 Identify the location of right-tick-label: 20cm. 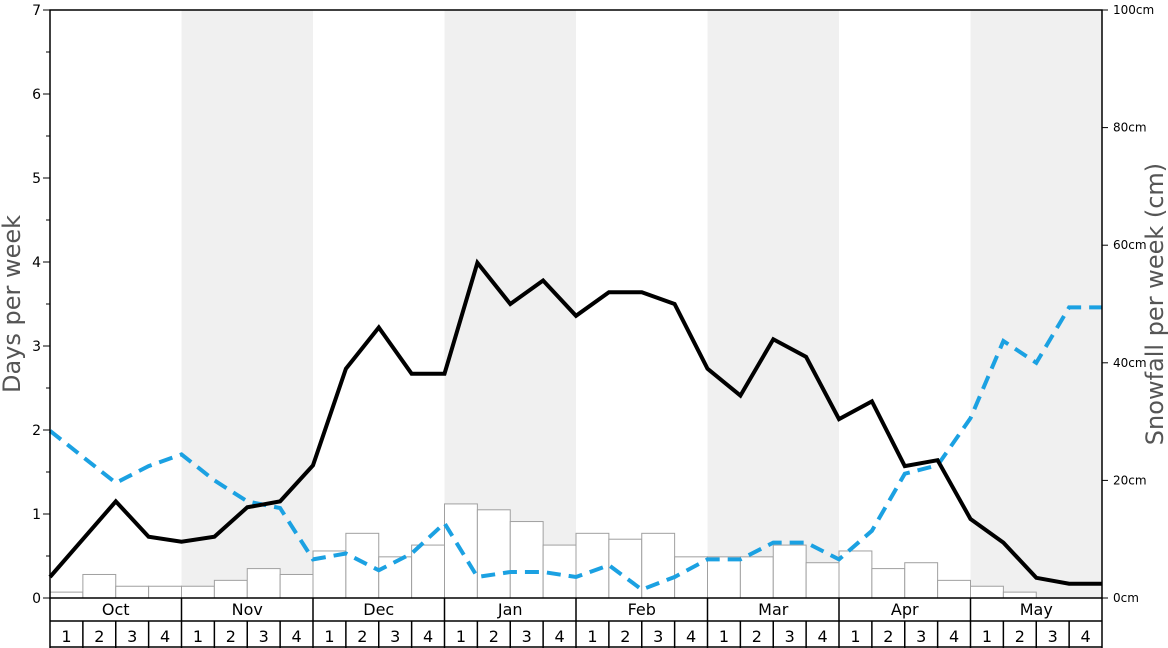
(1130, 480).